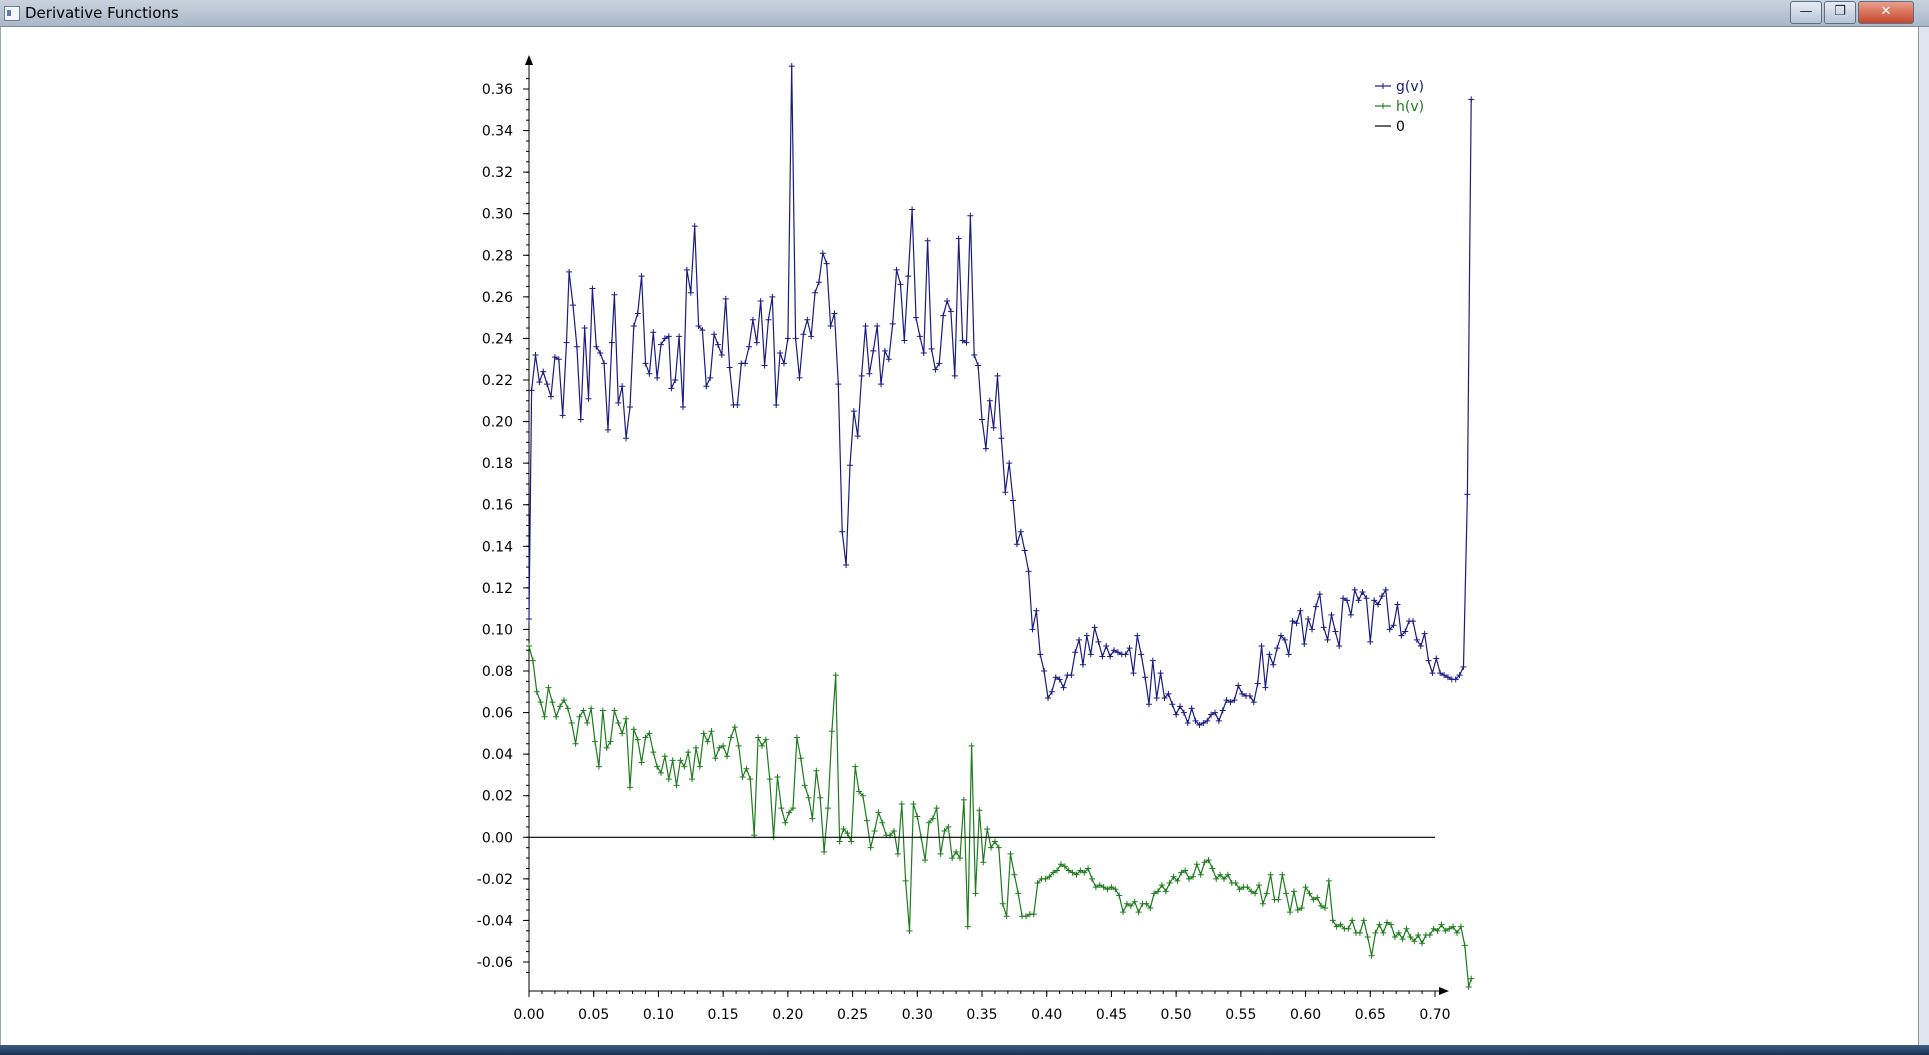  I want to click on y-tick-label: 0.16, so click(497, 506).